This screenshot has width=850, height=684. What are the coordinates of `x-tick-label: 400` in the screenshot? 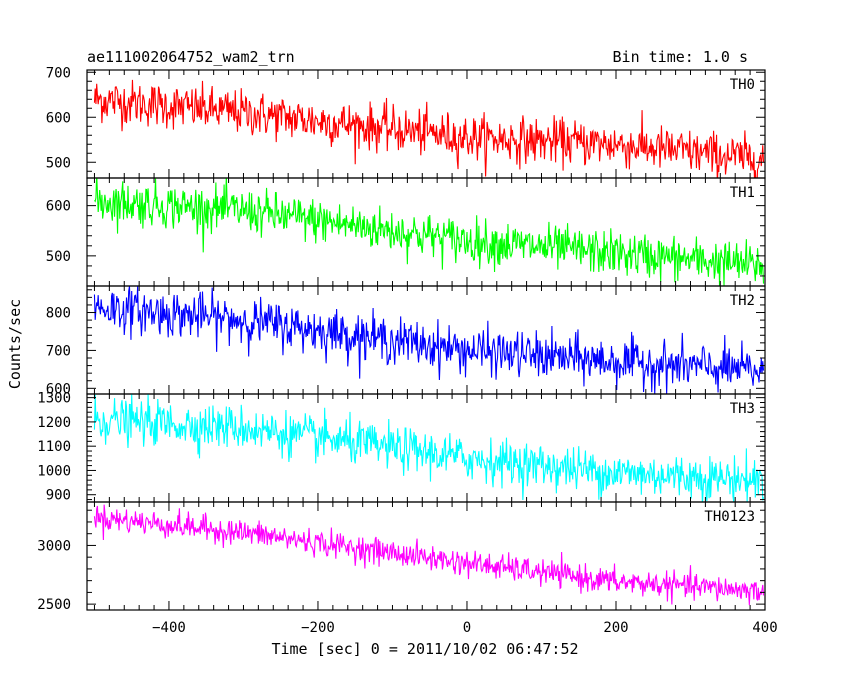 It's located at (764, 628).